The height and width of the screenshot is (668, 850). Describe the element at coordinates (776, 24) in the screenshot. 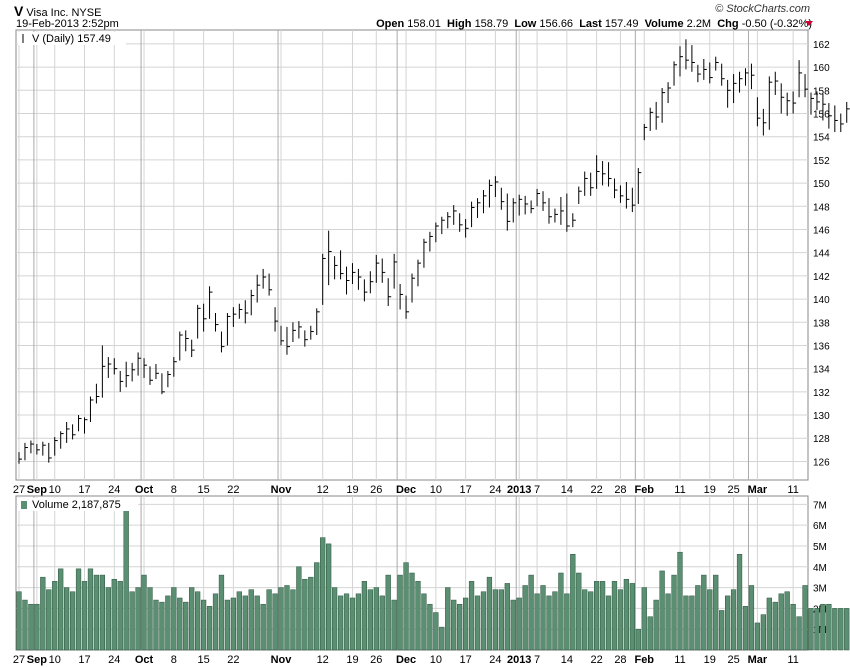

I see `chg-value: -0.50 (-0.32%)` at that location.